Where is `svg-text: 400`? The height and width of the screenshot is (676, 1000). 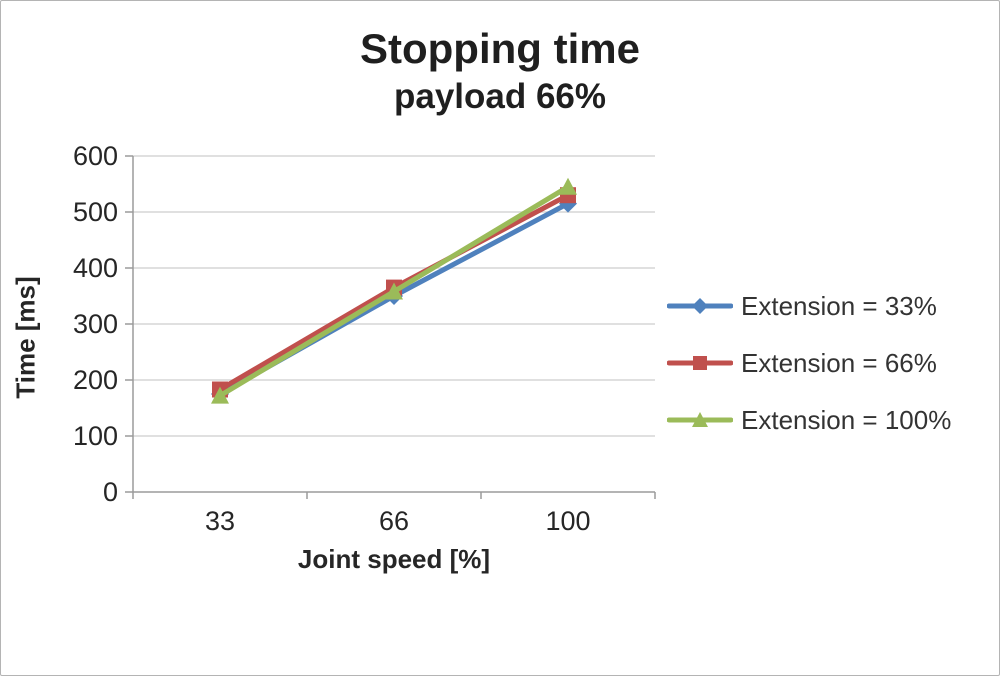
svg-text: 400 is located at coordinates (95, 268).